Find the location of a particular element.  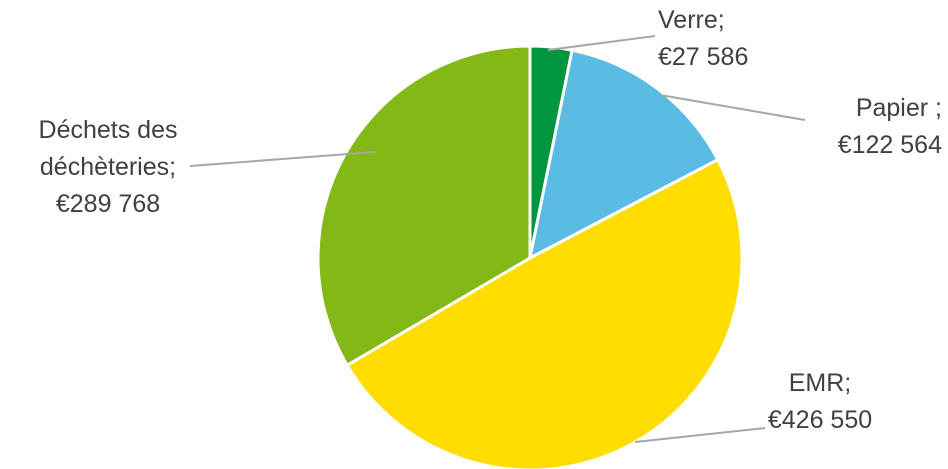

data-label: EMR; €426 550 is located at coordinates (820, 402).